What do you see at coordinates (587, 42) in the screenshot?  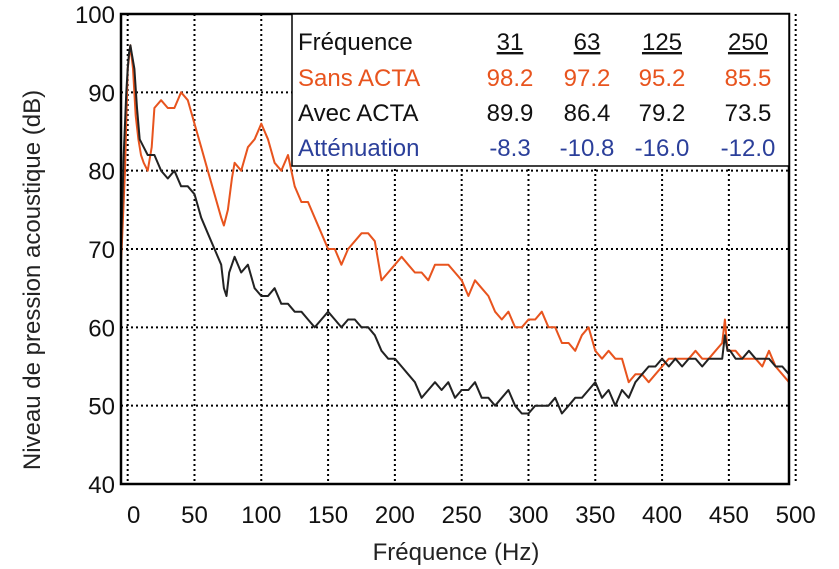 I see `table-header-value: 63` at bounding box center [587, 42].